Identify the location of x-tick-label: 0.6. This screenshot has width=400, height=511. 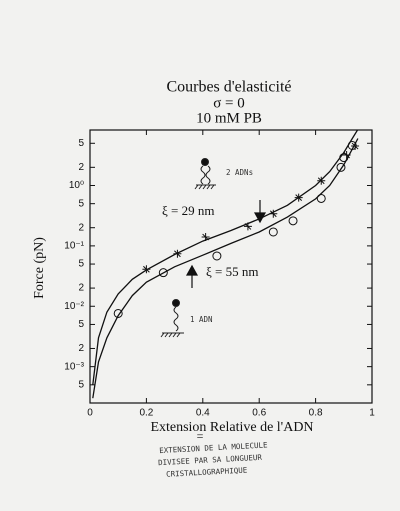
(259, 413).